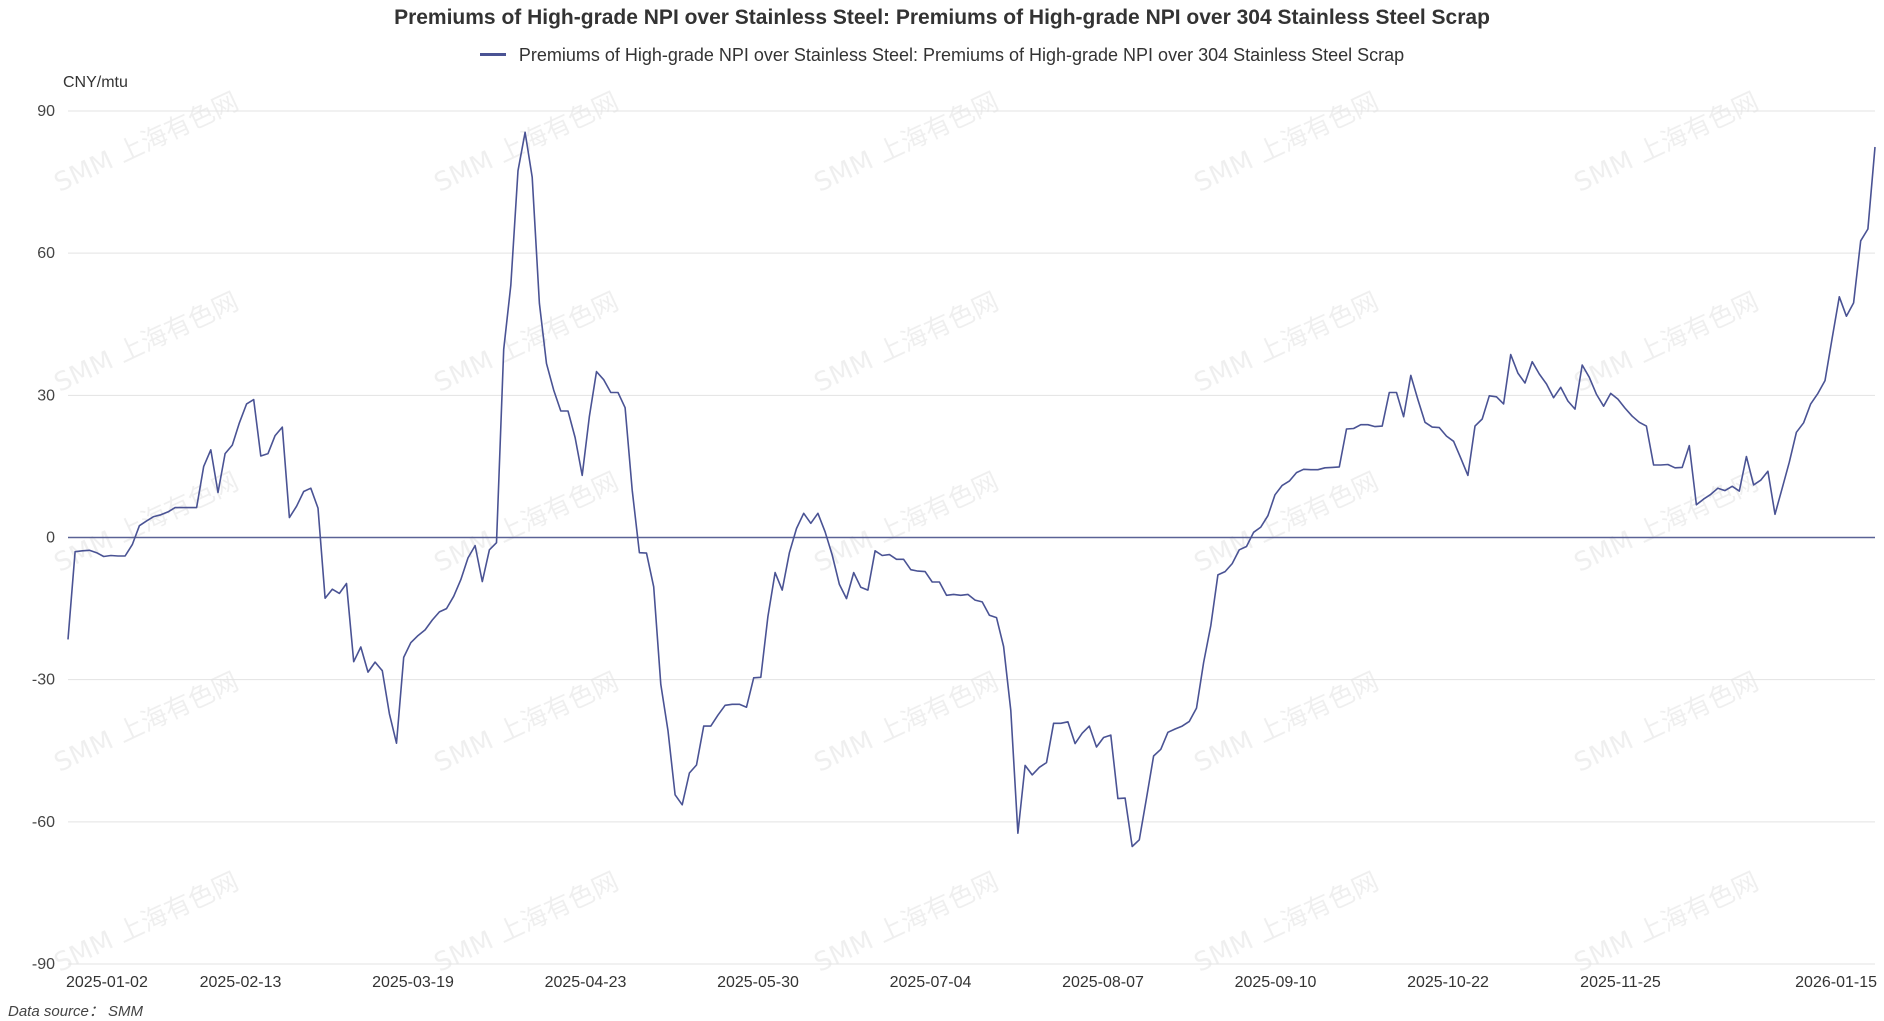 The width and height of the screenshot is (1884, 1021). I want to click on y-axis-unit-label: CNY/mtu, so click(95, 82).